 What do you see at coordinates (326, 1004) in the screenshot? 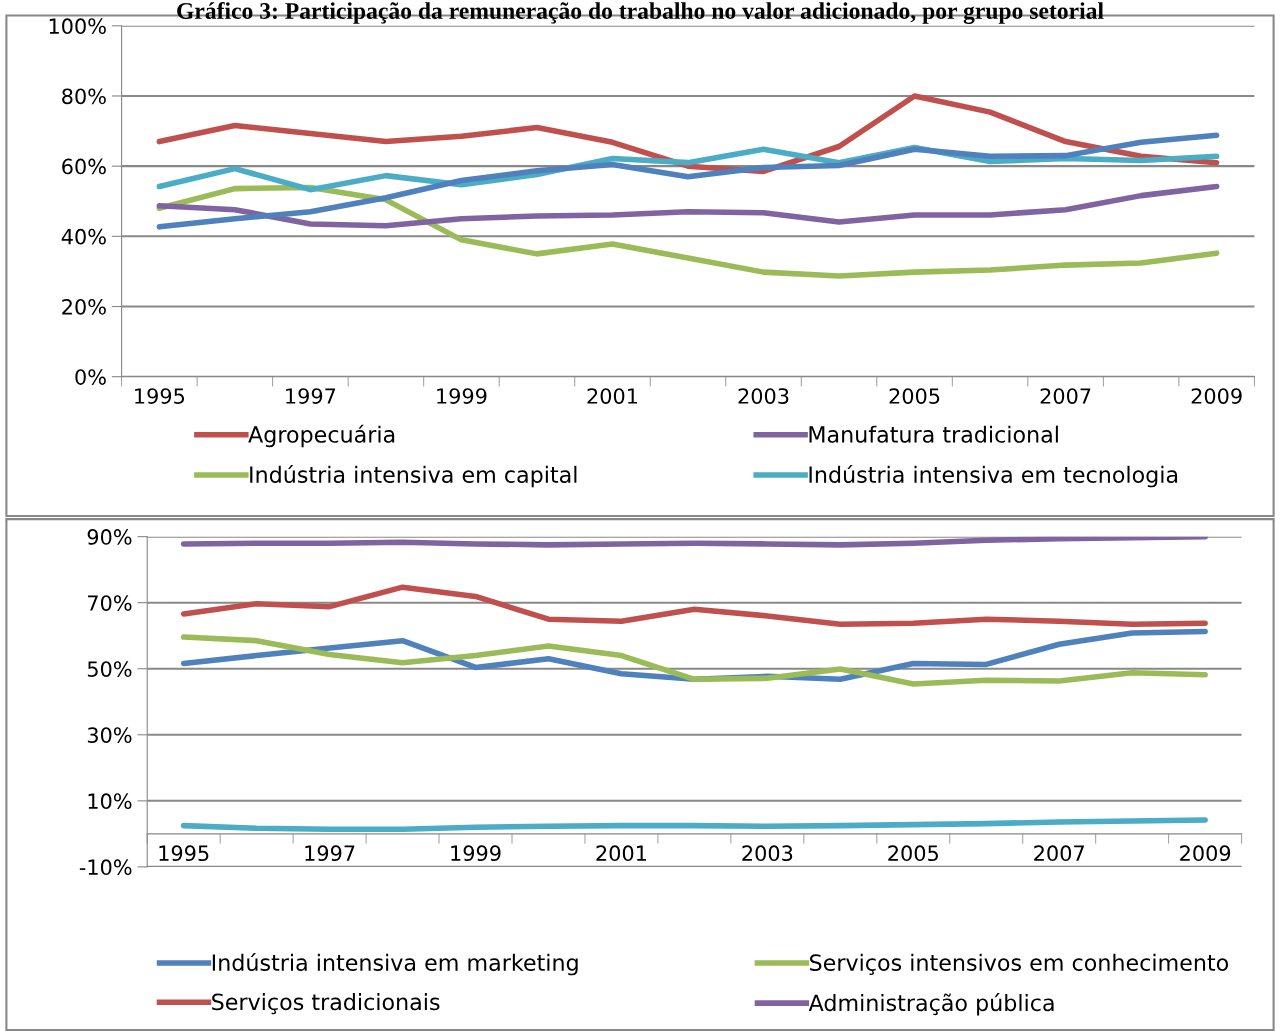
I see `legend-label: Serviços tradicionais` at bounding box center [326, 1004].